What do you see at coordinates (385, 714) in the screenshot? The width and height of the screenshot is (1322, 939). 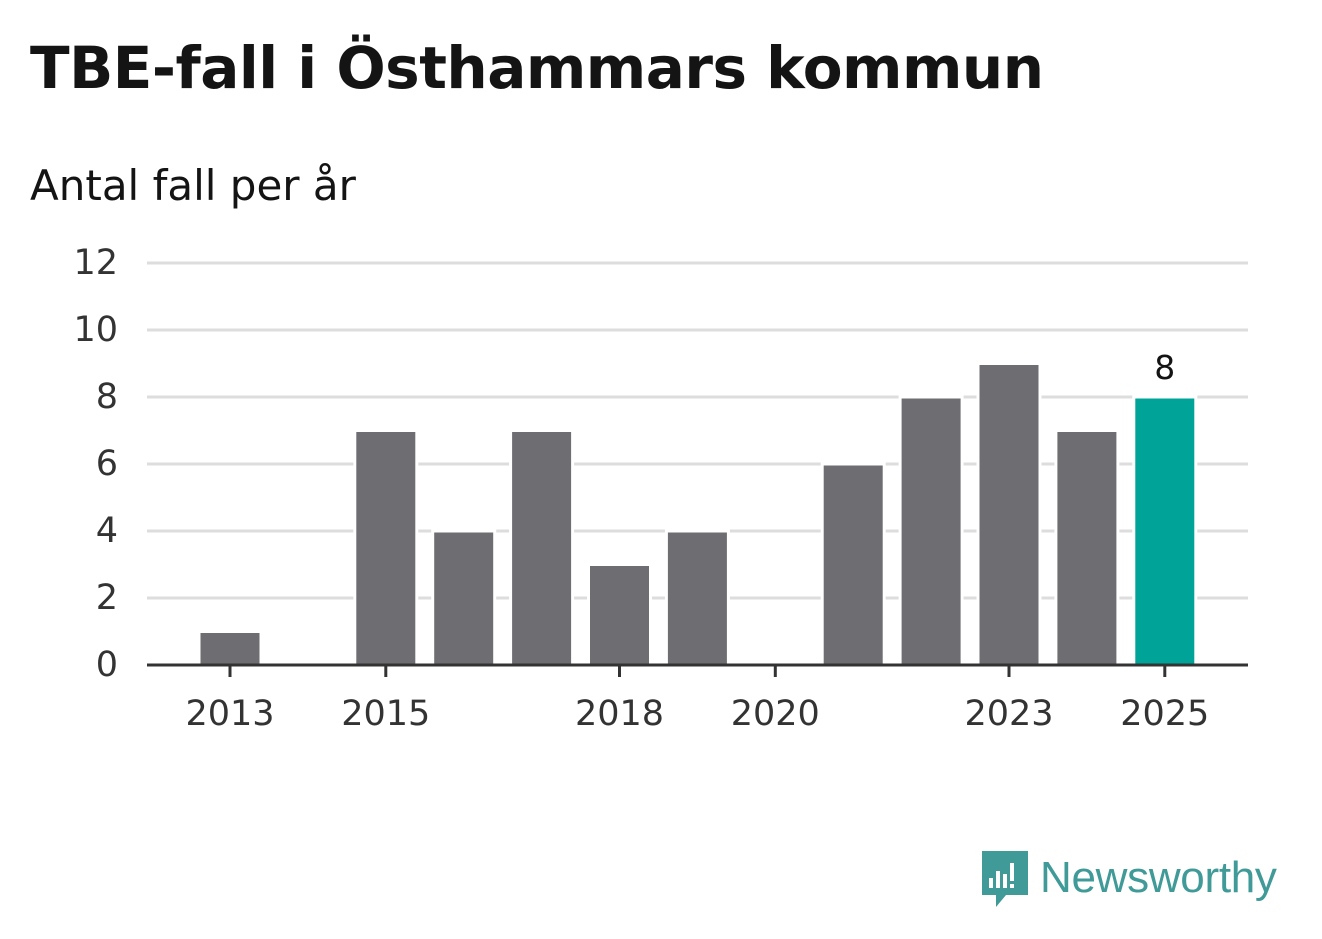 I see `x-tick-label: 2015` at bounding box center [385, 714].